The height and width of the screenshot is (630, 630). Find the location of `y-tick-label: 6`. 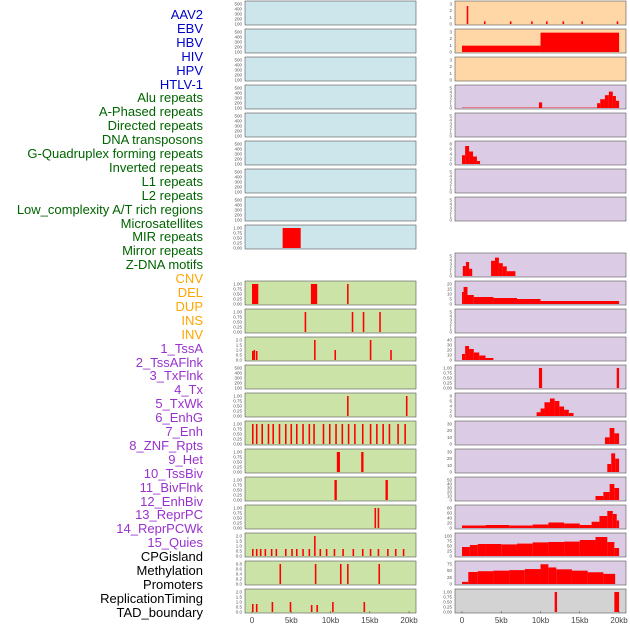

y-tick-label: 6 is located at coordinates (450, 401).